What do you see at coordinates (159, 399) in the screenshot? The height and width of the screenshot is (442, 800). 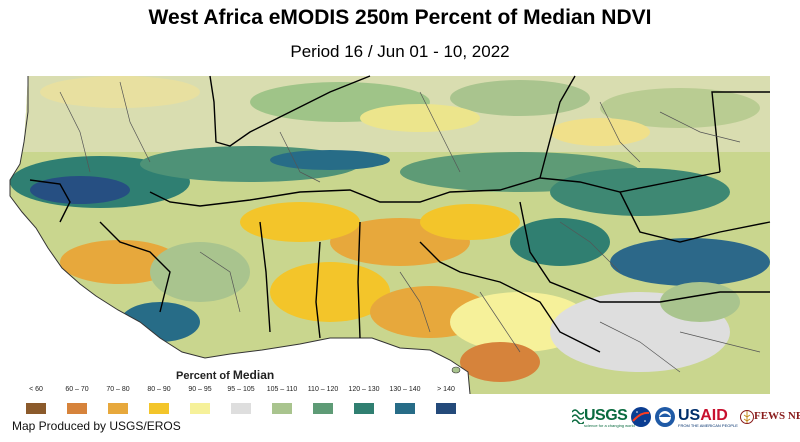 I see `legend-item: 80 – 90` at bounding box center [159, 399].